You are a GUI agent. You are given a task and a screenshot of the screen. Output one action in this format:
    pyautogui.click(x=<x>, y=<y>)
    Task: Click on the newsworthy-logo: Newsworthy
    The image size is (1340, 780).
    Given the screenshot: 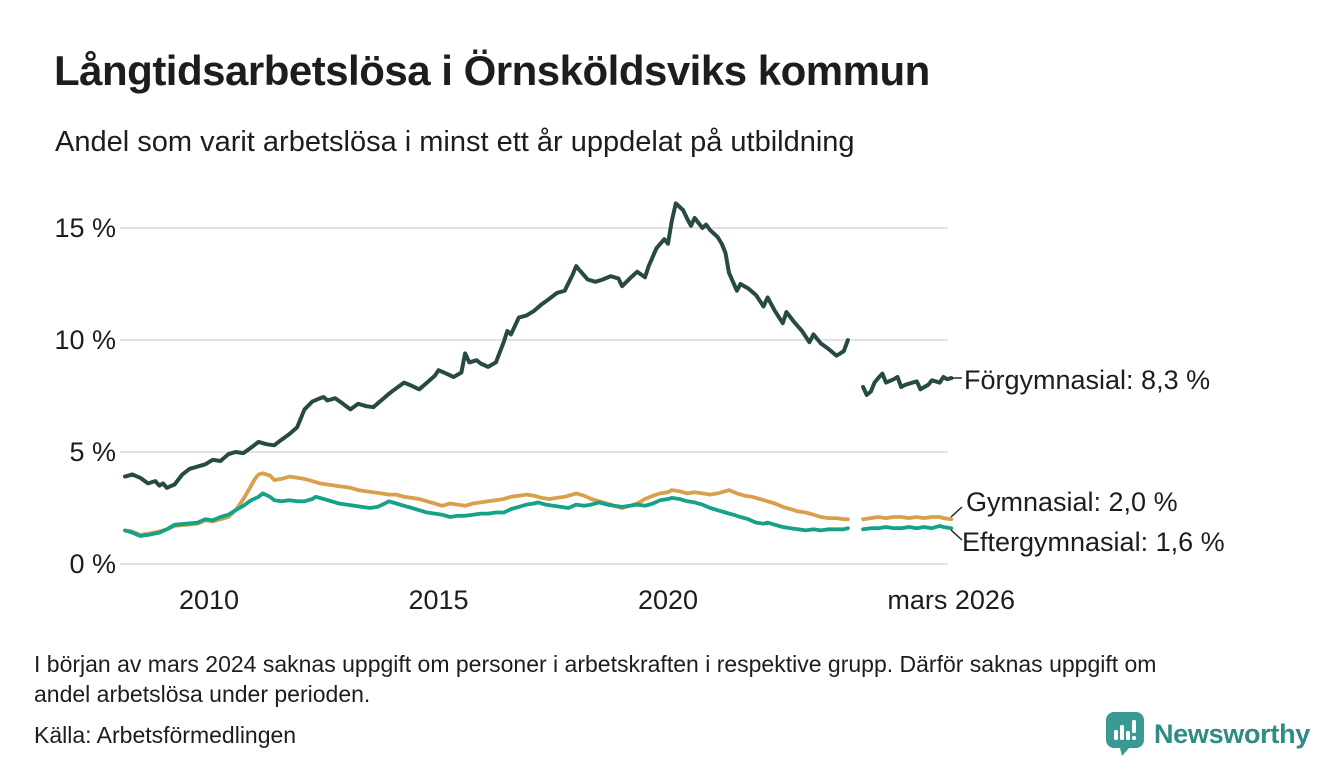 What is the action you would take?
    pyautogui.click(x=1207, y=734)
    